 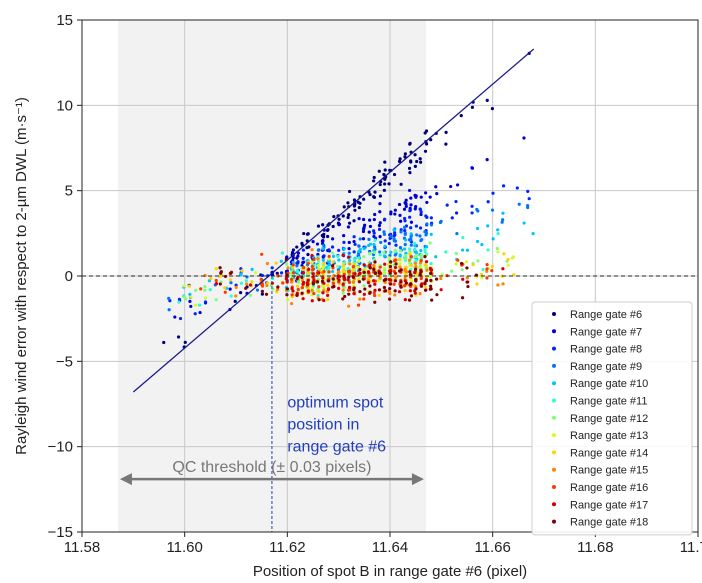 I want to click on arrow-head-left, so click(x=125, y=479).